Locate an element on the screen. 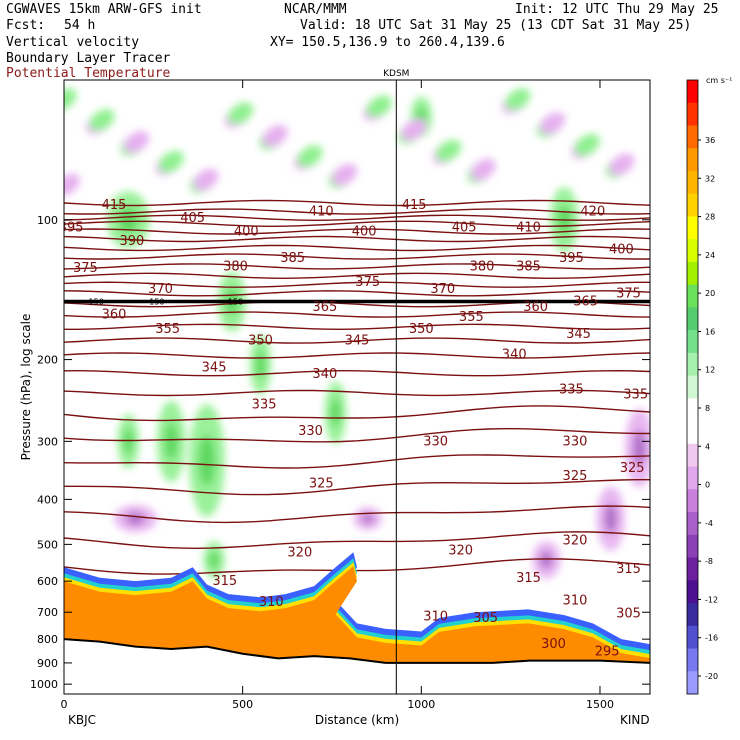  colorbar-tick-label: 32 is located at coordinates (710, 178).